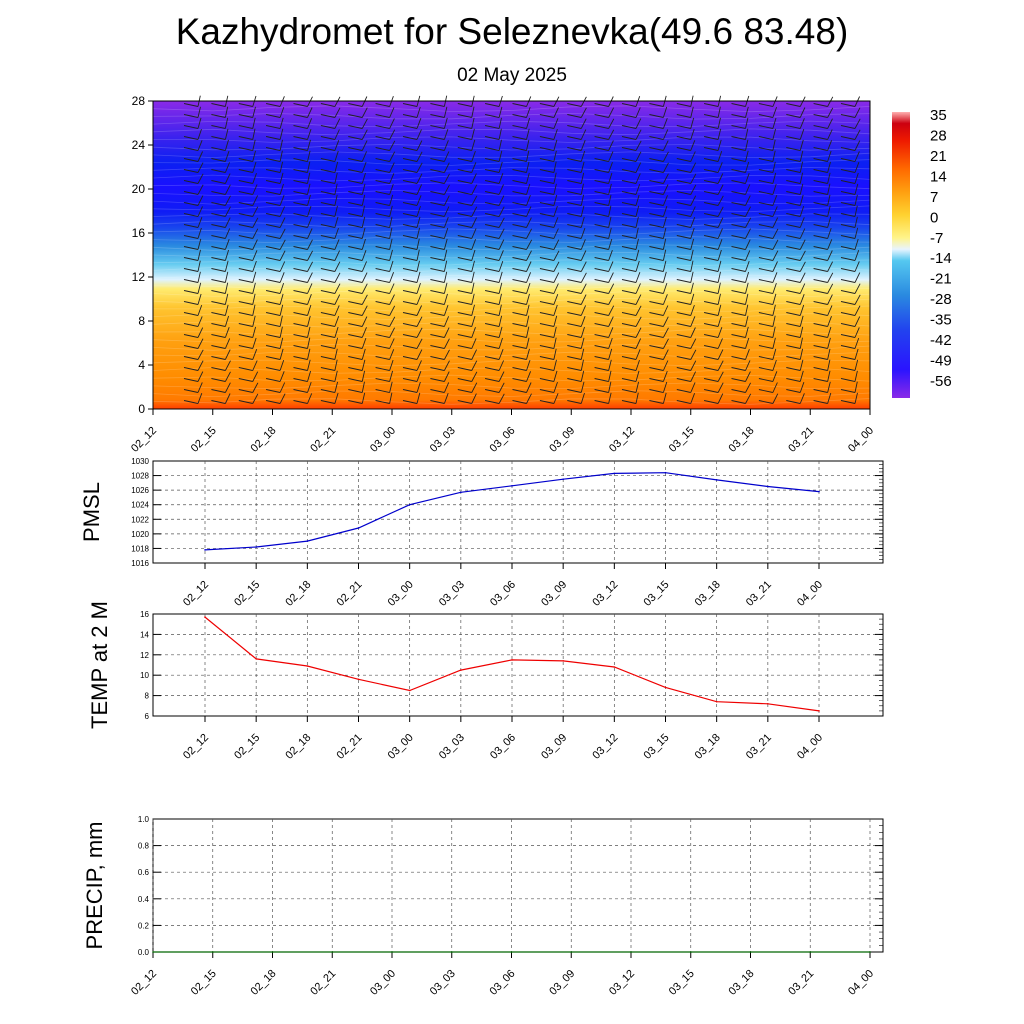  Describe the element at coordinates (144, 675) in the screenshot. I see `y-tick-label: 10` at that location.